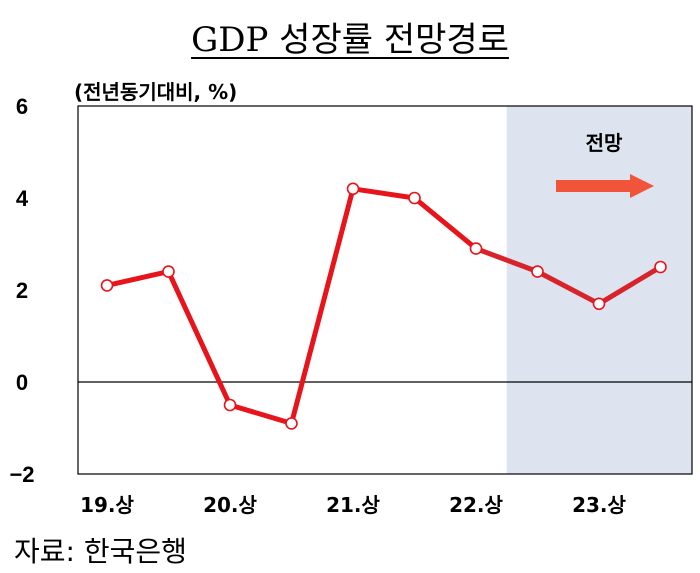 The height and width of the screenshot is (573, 700). Describe the element at coordinates (605, 186) in the screenshot. I see `forecast-arrow-icon` at that location.